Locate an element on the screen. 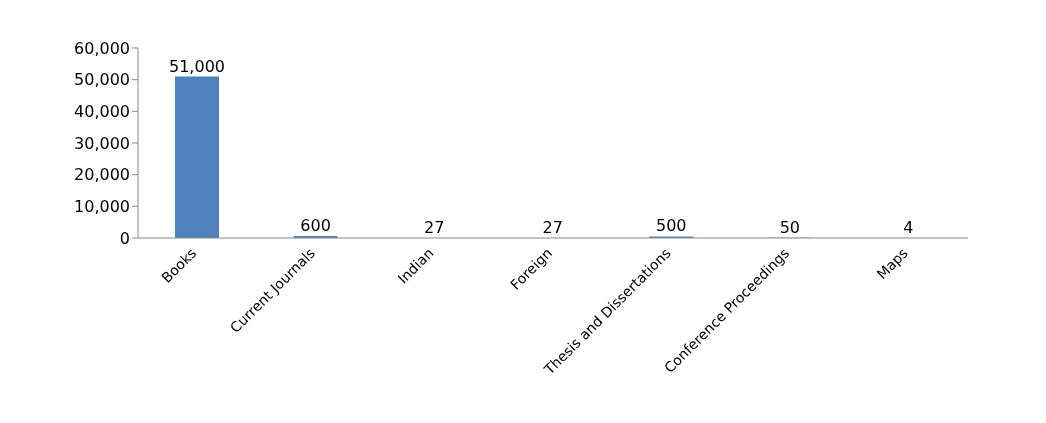 The image size is (1046, 423). y-tick-label: 0 is located at coordinates (124, 238).